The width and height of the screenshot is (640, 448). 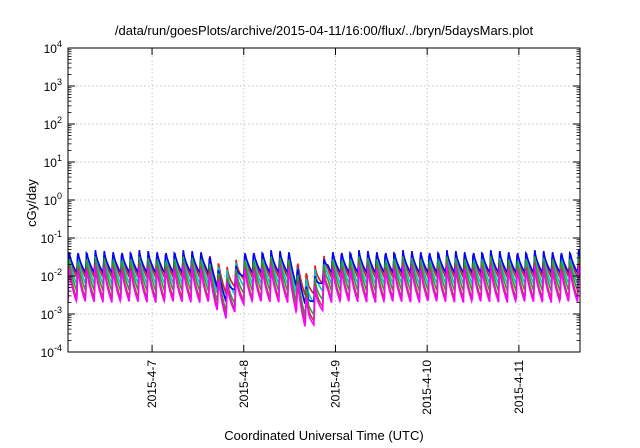 What do you see at coordinates (51, 351) in the screenshot?
I see `y-tick-label: 10⁻⁴` at bounding box center [51, 351].